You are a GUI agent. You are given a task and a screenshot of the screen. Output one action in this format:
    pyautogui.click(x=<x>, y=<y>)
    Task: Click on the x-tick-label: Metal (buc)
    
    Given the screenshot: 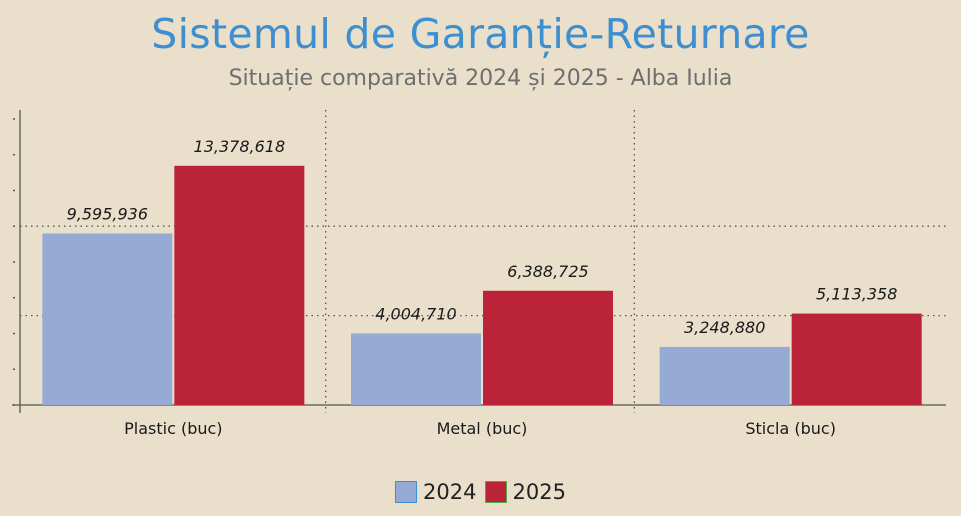 What is the action you would take?
    pyautogui.click(x=482, y=428)
    